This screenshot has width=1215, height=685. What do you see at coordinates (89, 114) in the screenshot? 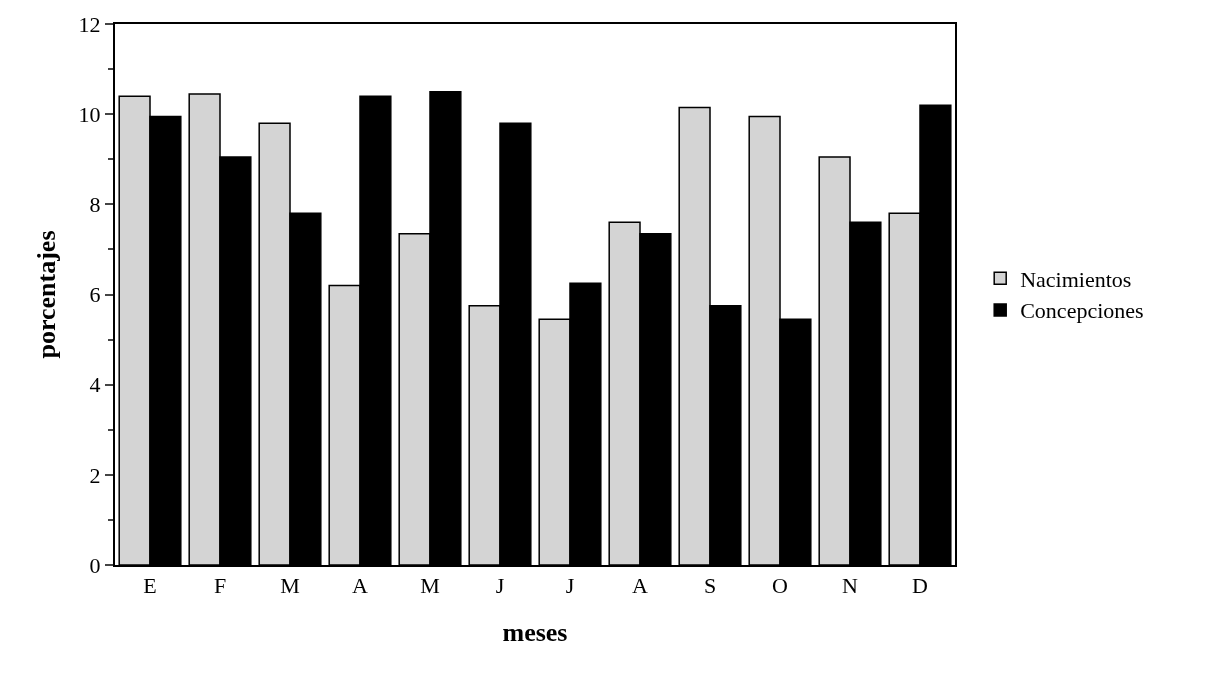
I see `y-tick-label: 10` at bounding box center [89, 114].